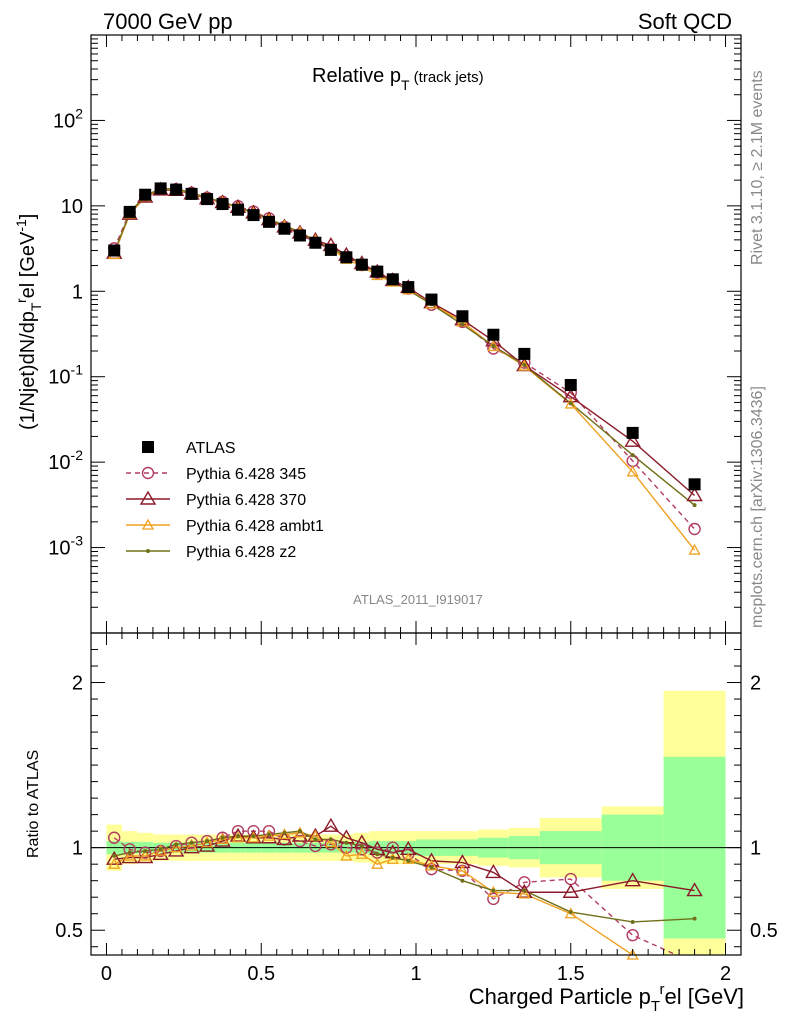  I want to click on rivet-label: Rivet 3.1.10, ≥ 2.1M events, so click(757, 167).